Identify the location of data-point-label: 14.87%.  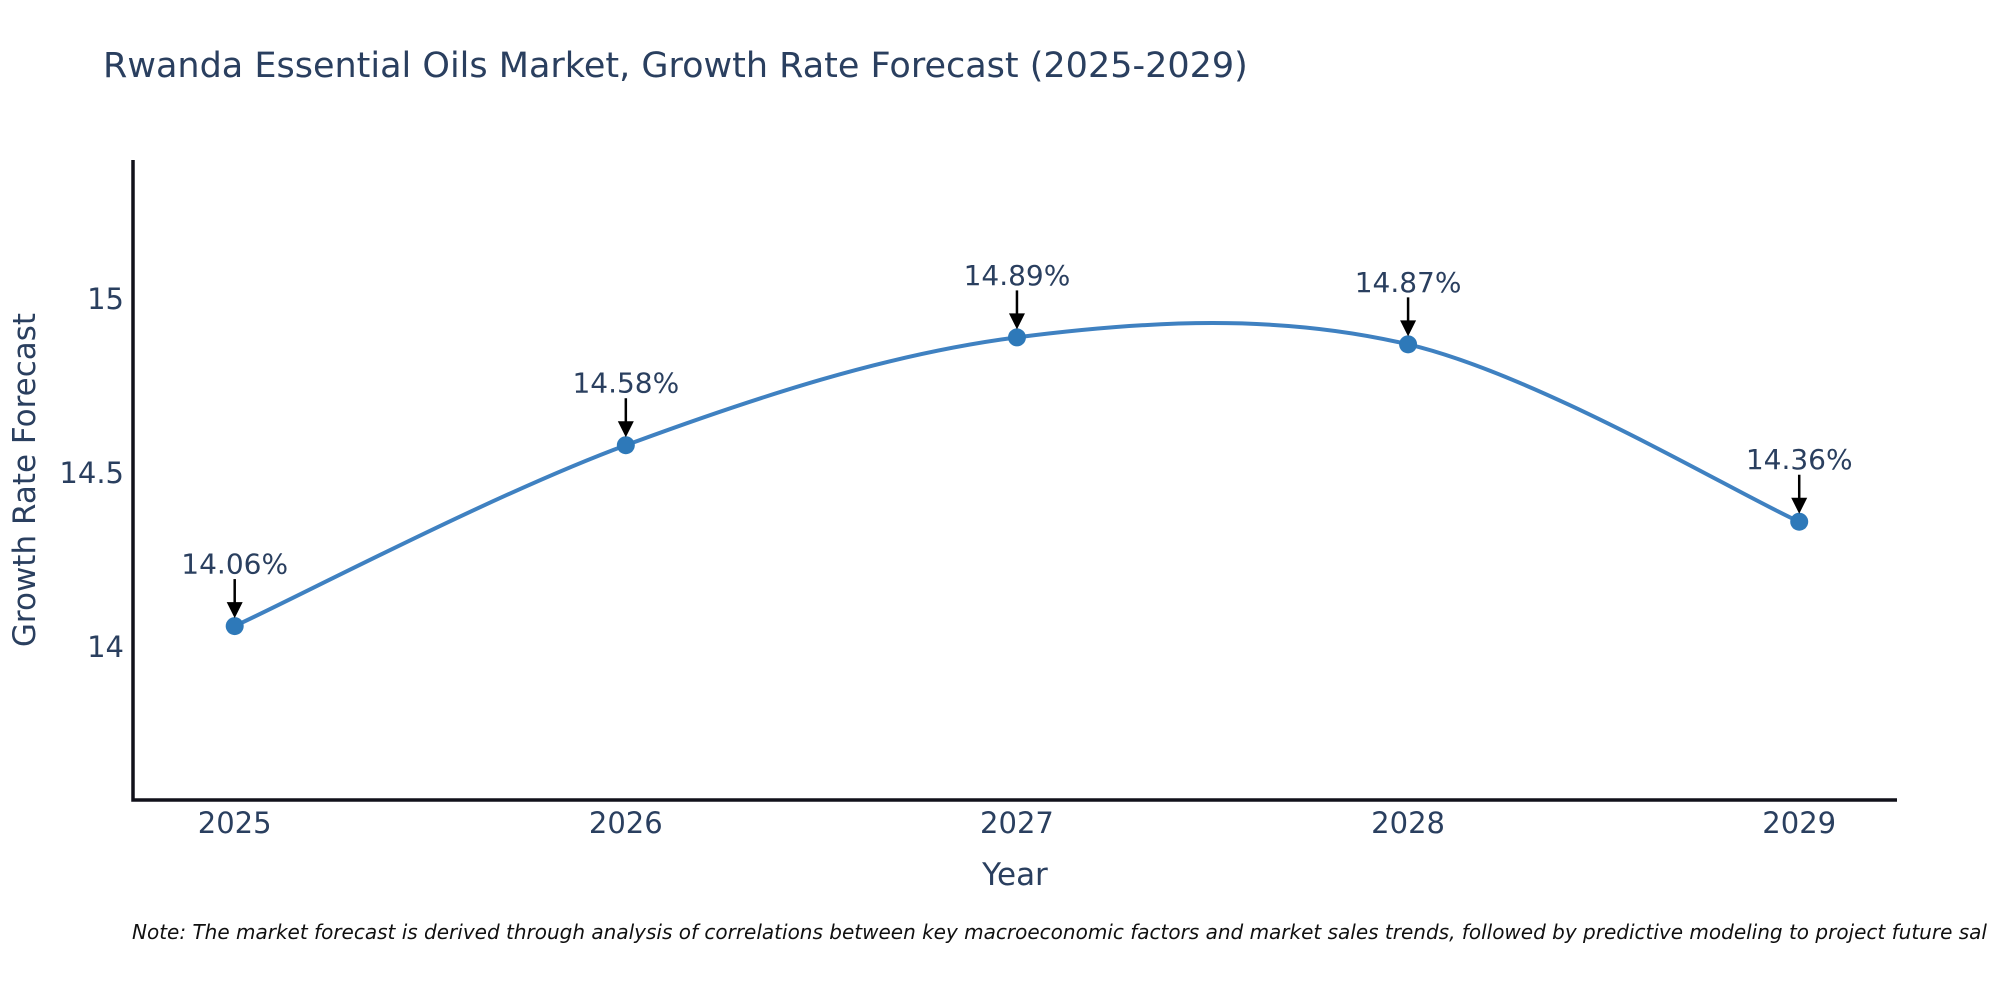
(1408, 282).